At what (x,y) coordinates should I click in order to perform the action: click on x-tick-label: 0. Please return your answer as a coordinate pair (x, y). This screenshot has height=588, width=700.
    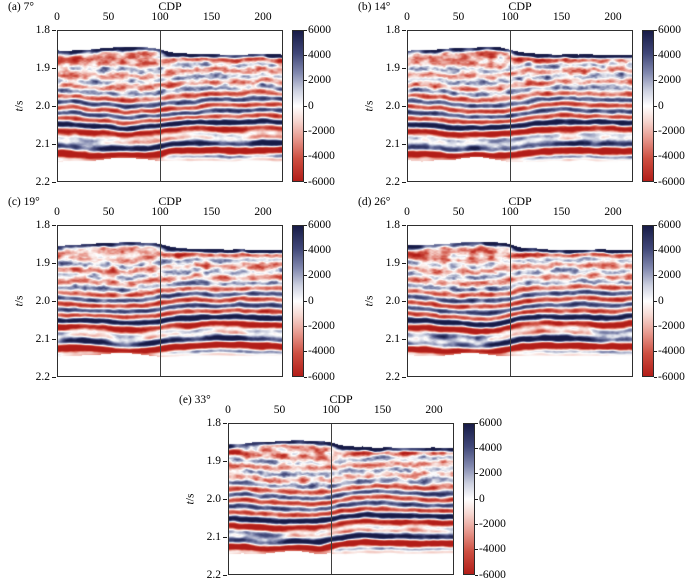
    Looking at the image, I should click on (57, 212).